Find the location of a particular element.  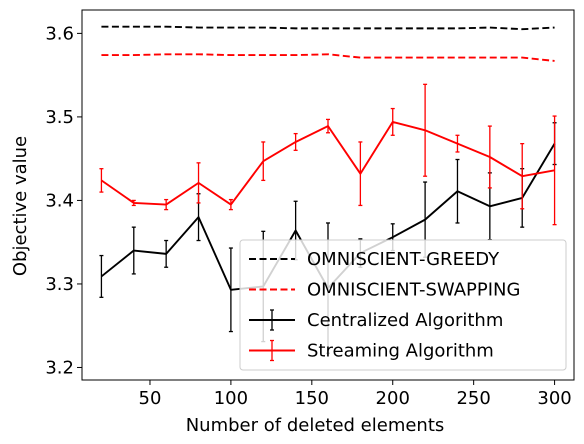

x-tick-label: 150 is located at coordinates (312, 398).